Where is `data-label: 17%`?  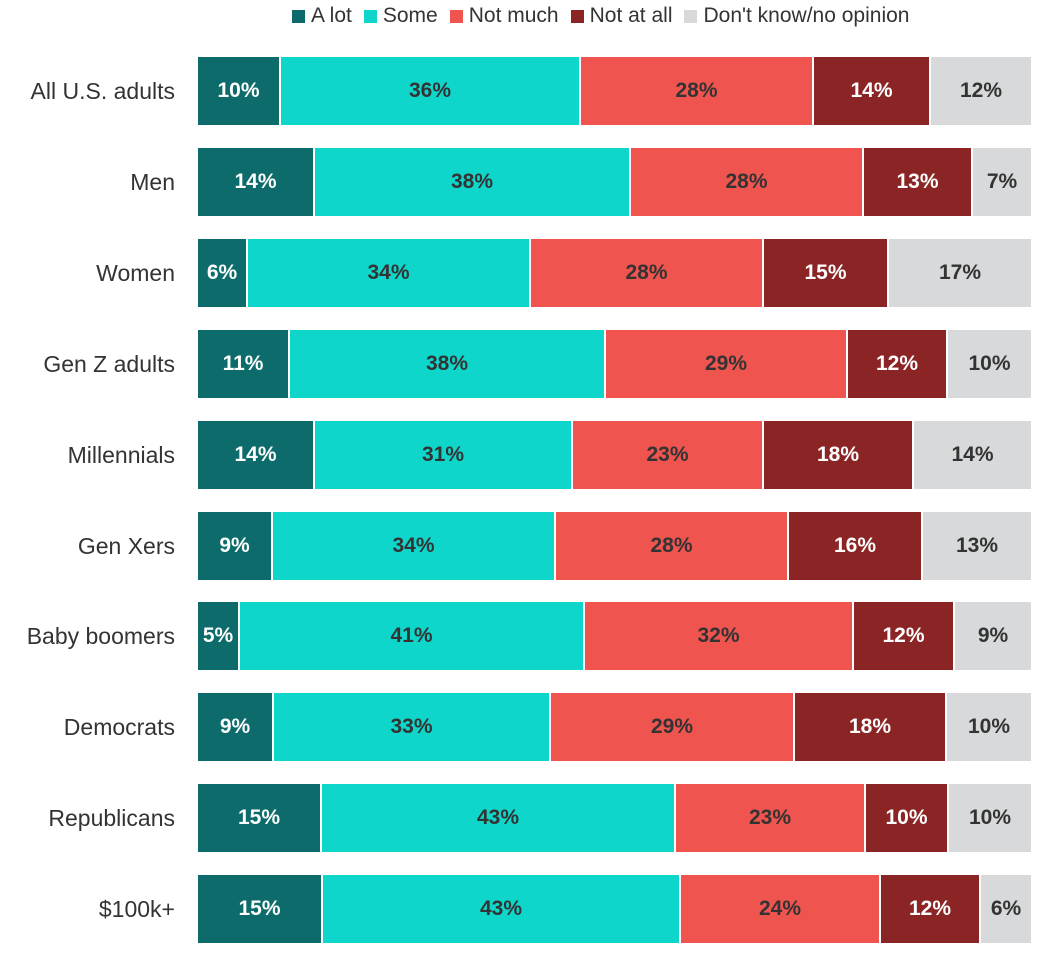
data-label: 17% is located at coordinates (960, 272).